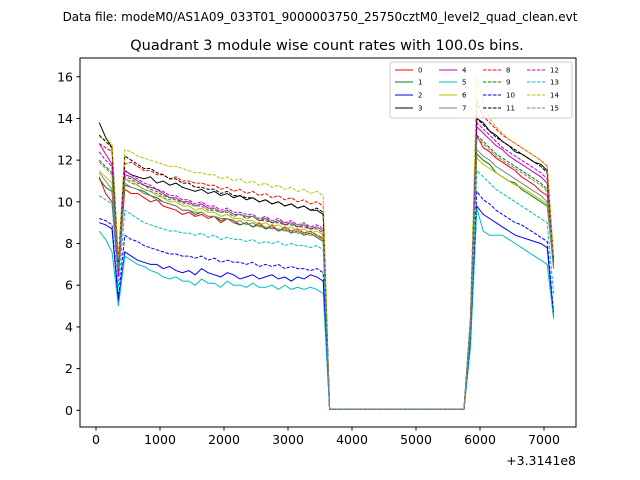 The image size is (640, 480). What do you see at coordinates (510, 96) in the screenshot?
I see `legend-label-10: 10` at bounding box center [510, 96].